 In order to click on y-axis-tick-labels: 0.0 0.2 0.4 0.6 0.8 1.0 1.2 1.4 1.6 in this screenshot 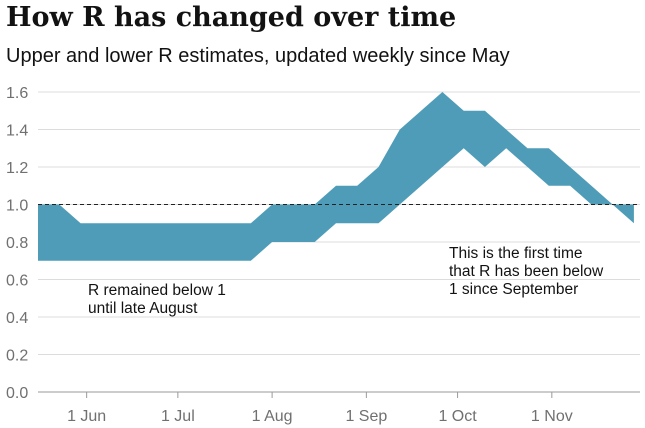, I will do `click(17, 243)`.